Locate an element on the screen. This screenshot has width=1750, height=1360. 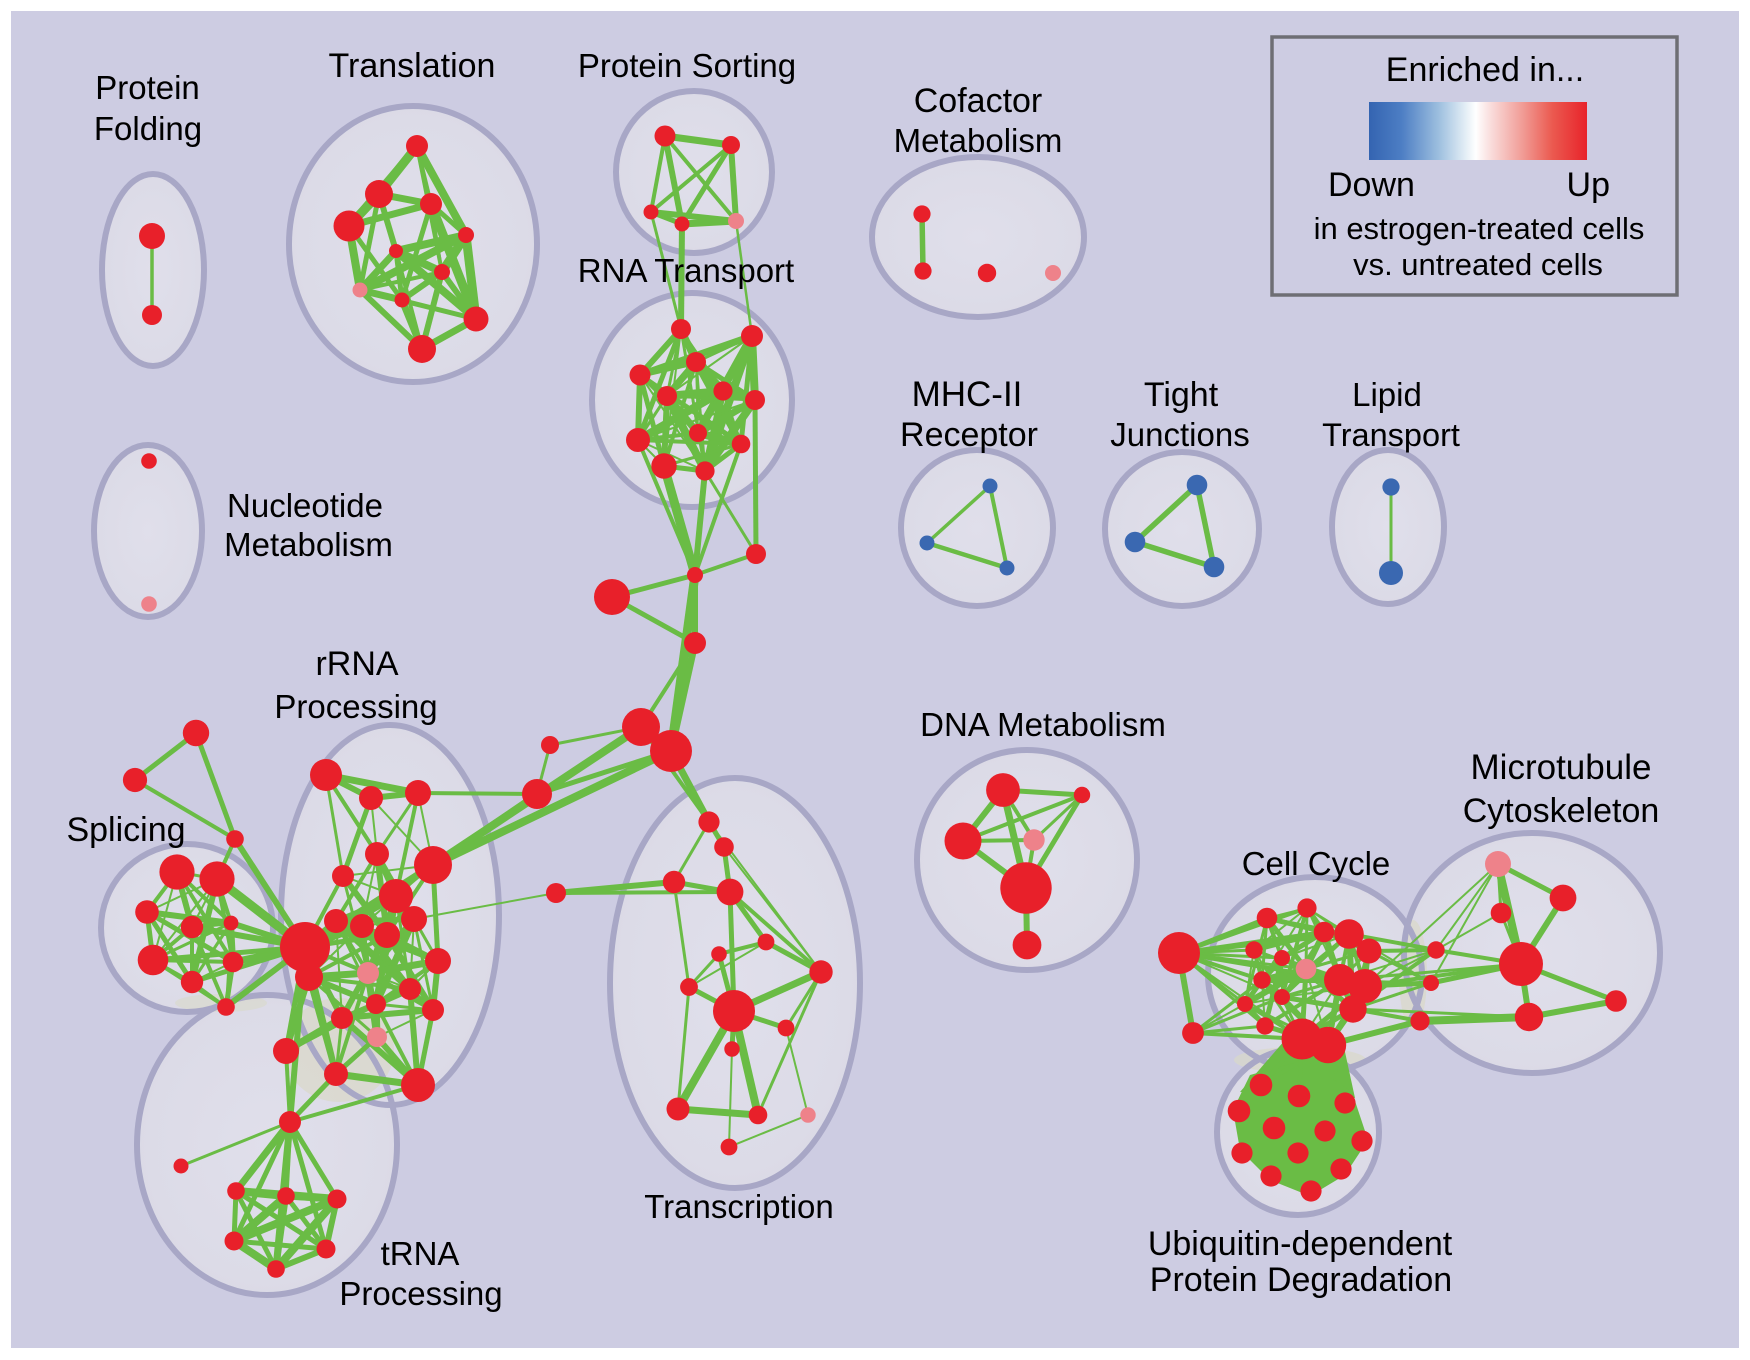
svg-text: Protein is located at coordinates (147, 87).